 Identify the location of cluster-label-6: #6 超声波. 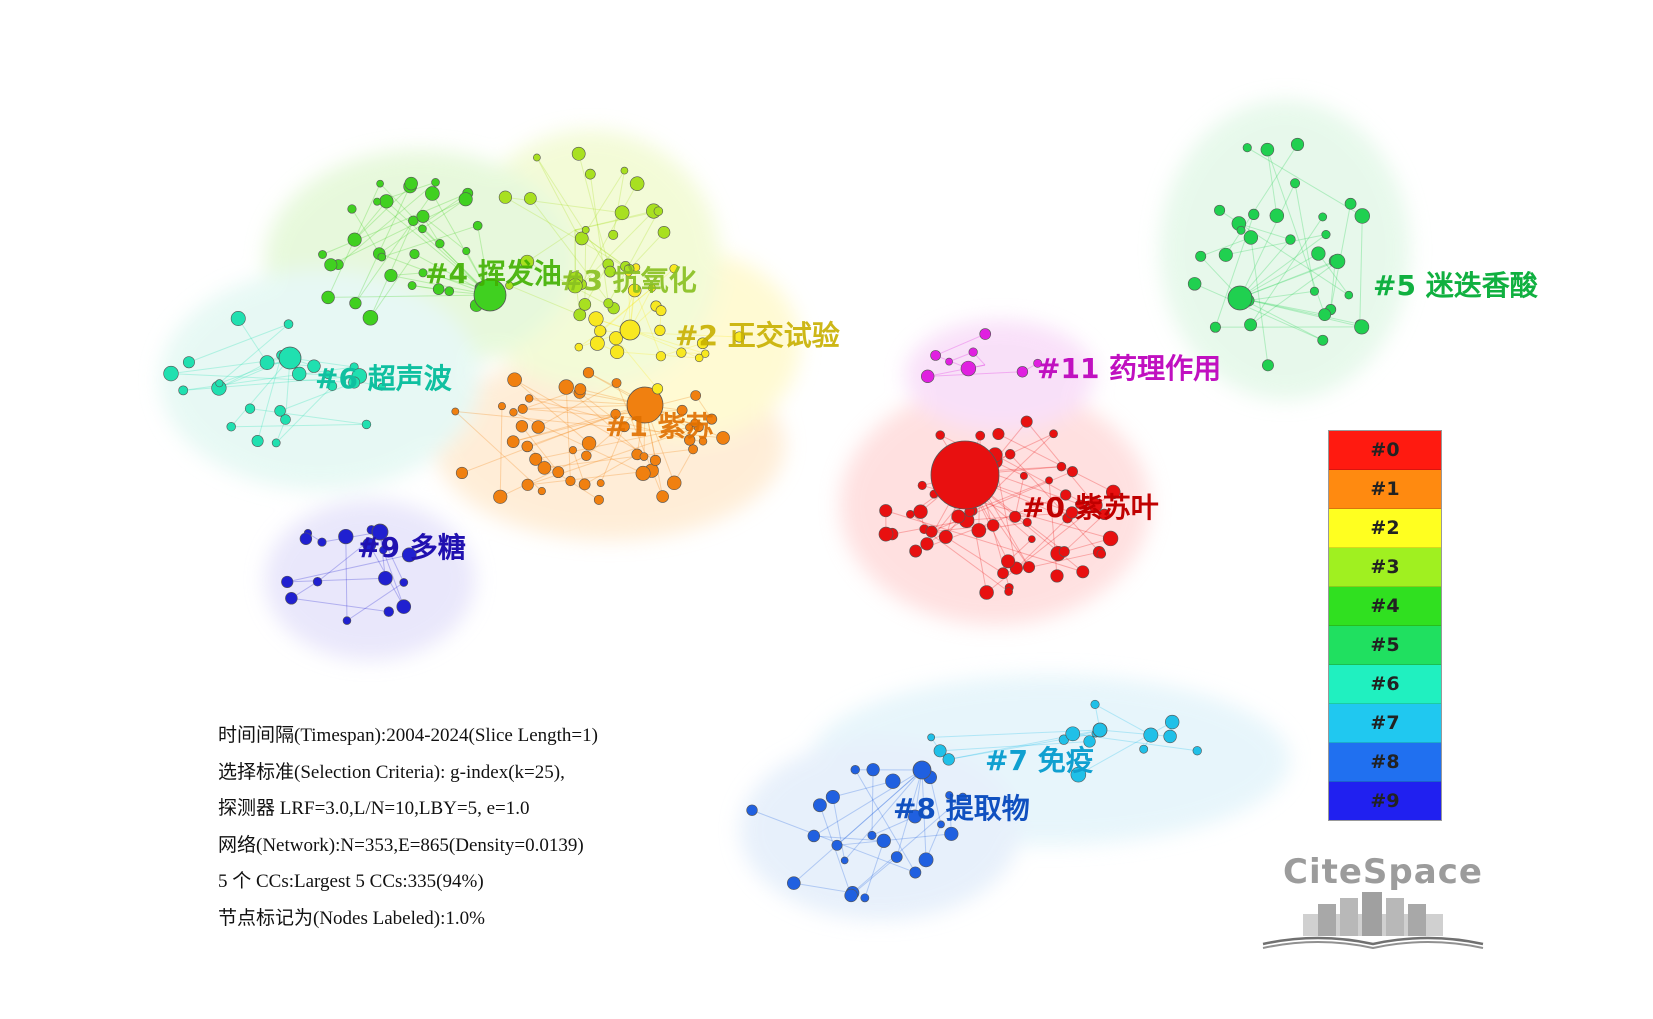
(384, 378).